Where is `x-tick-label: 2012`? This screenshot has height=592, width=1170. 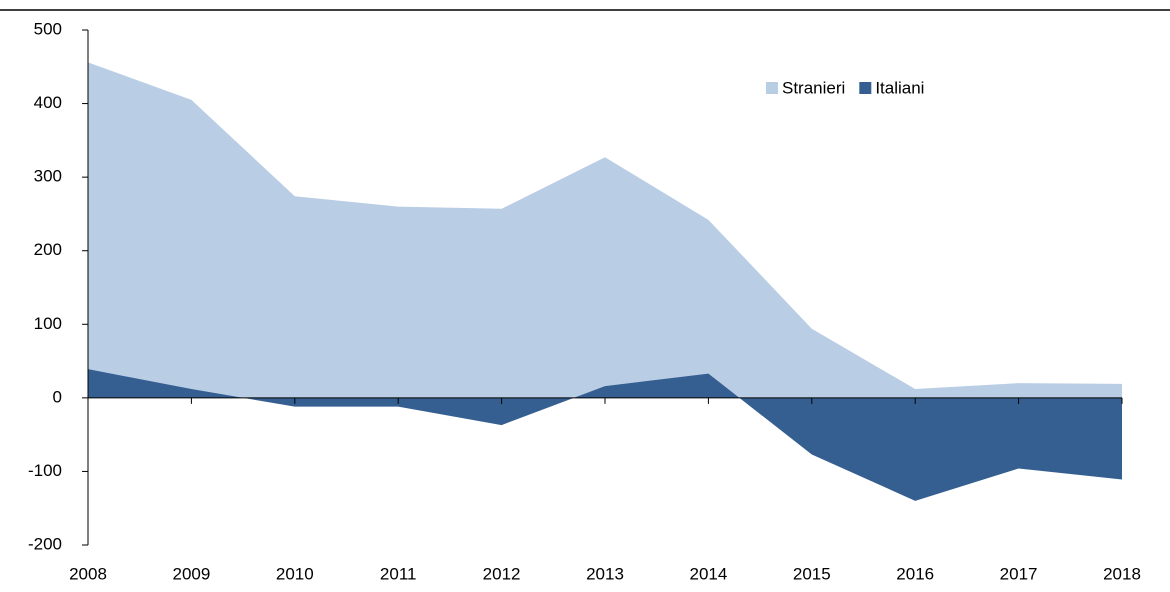 x-tick-label: 2012 is located at coordinates (502, 573).